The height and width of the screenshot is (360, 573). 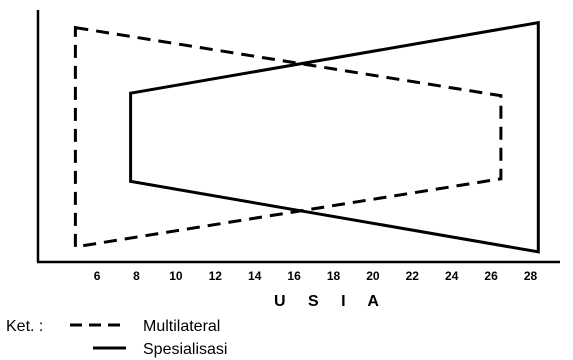 What do you see at coordinates (491, 276) in the screenshot?
I see `x-tick-label: 26` at bounding box center [491, 276].